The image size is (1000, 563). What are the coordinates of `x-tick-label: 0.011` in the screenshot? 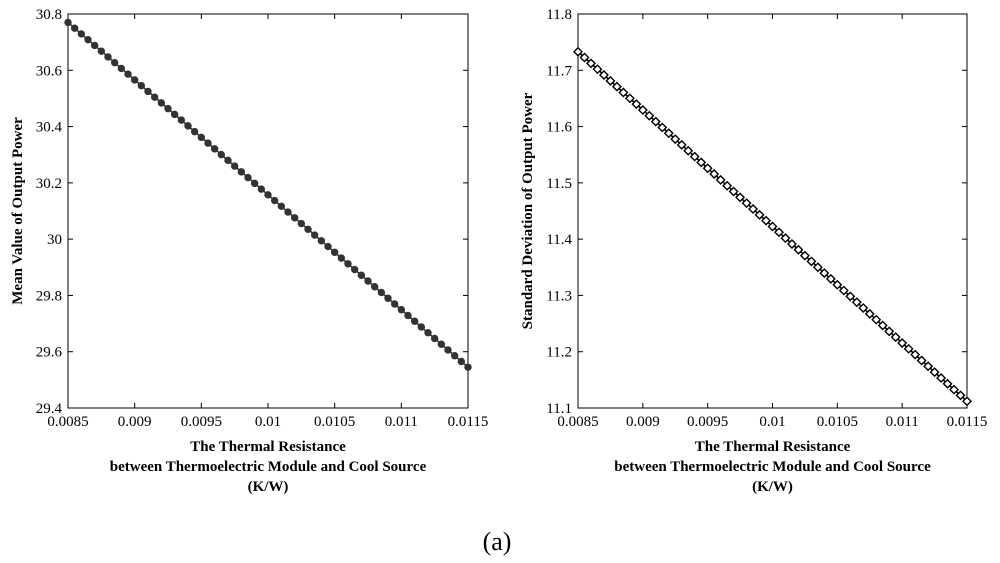 It's located at (401, 422).